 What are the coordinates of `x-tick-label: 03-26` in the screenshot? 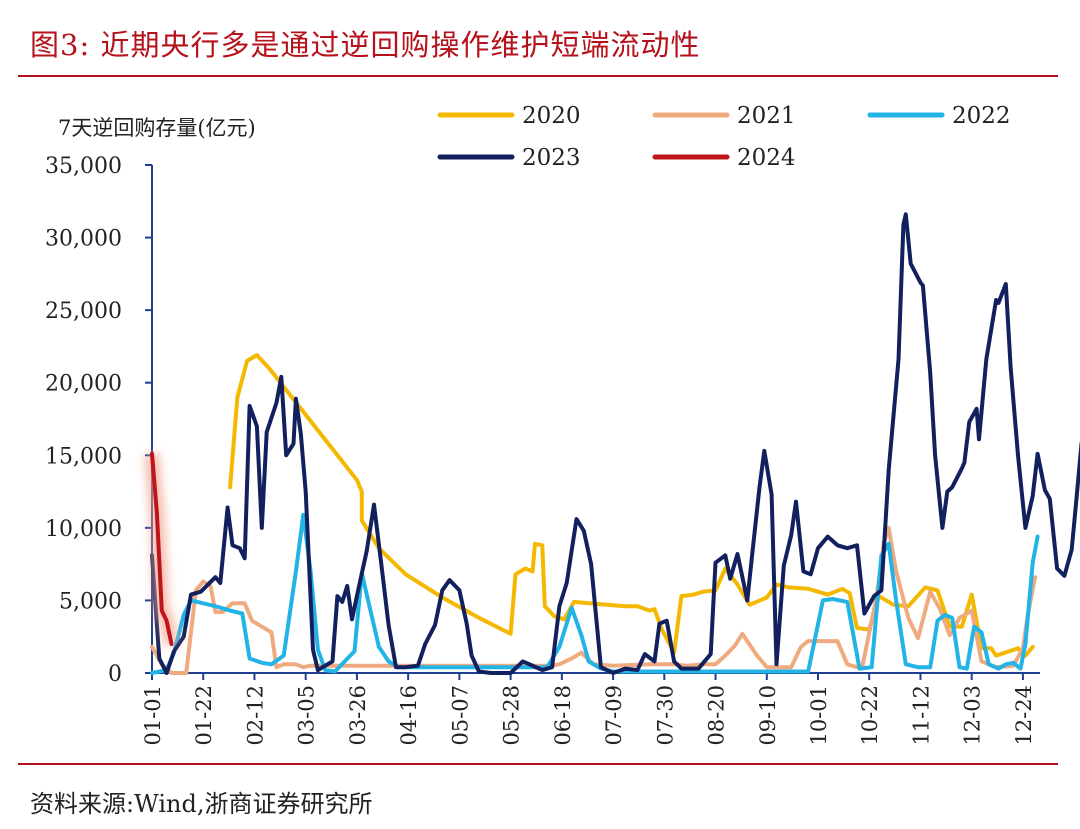 It's located at (358, 715).